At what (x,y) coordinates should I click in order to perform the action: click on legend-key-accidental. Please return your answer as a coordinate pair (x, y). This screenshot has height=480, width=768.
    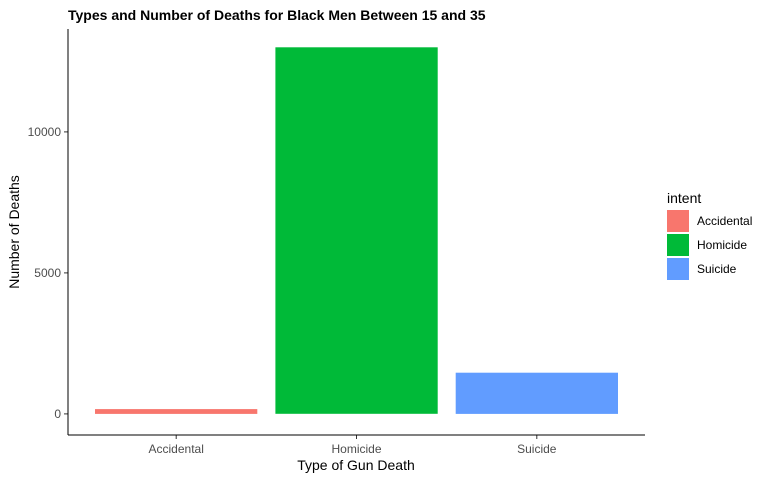
    Looking at the image, I should click on (678, 221).